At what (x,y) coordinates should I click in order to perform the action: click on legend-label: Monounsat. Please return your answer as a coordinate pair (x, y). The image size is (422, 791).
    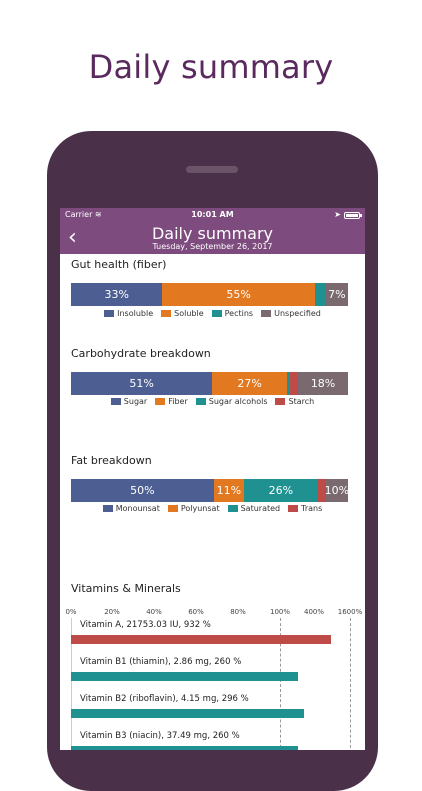
    Looking at the image, I should click on (137, 508).